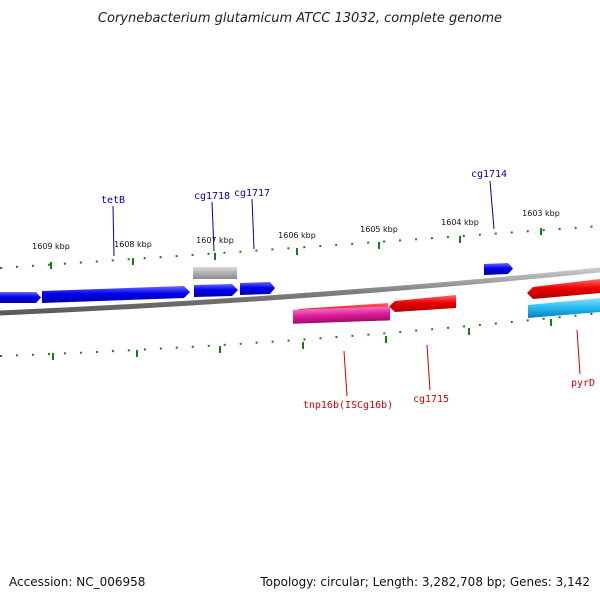  I want to click on cg1714-label: cg1714, so click(489, 174).